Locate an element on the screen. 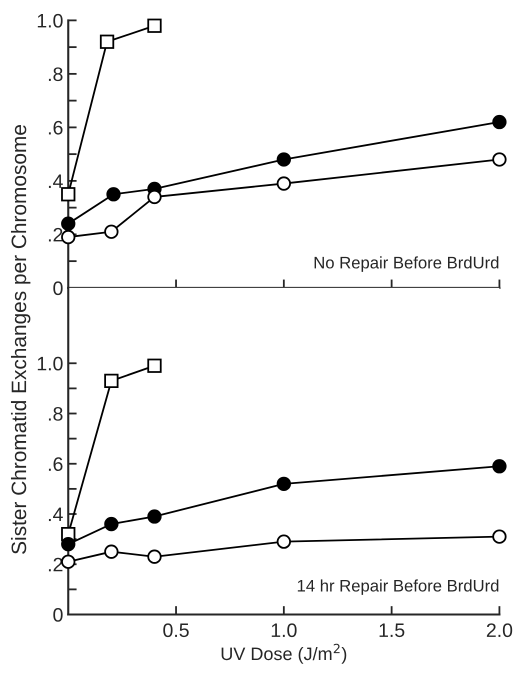 This screenshot has height=679, width=517. x-tick-label: 0.5 is located at coordinates (176, 630).